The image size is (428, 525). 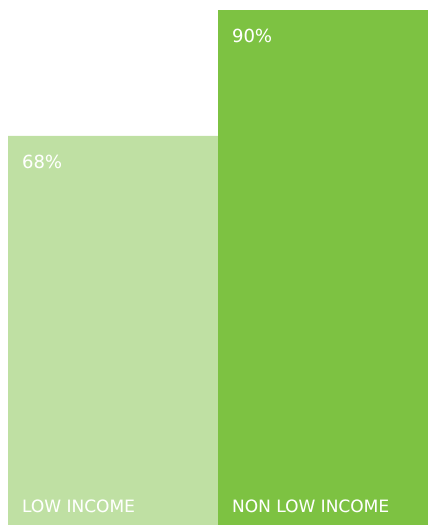 What do you see at coordinates (78, 507) in the screenshot?
I see `x-tick-label: LOW INCOME` at bounding box center [78, 507].